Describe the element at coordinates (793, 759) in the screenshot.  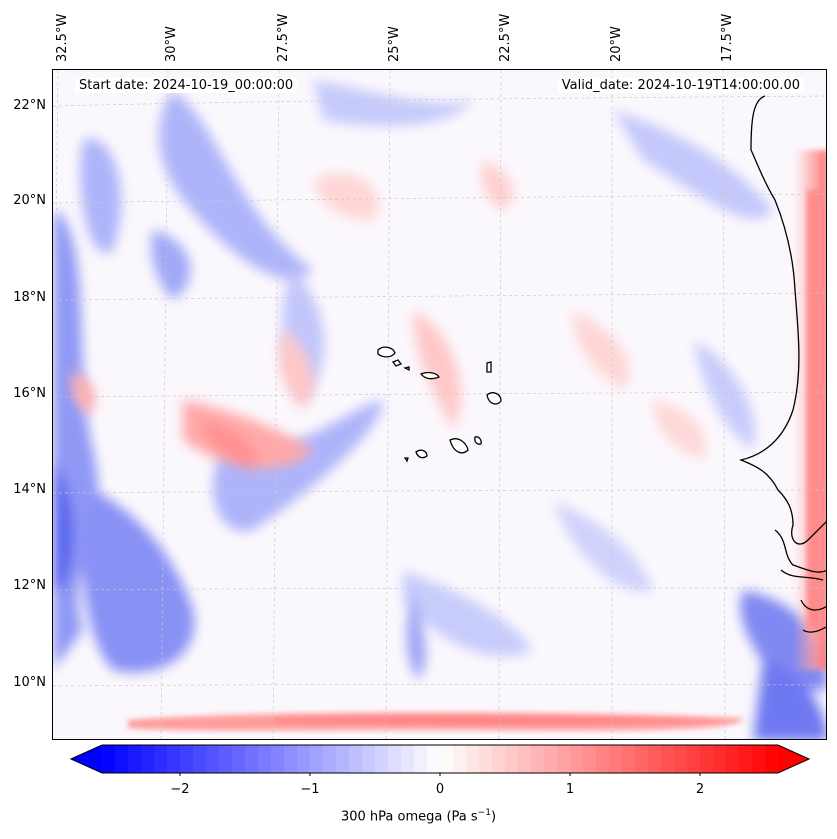
I see `colorbar-extend-max` at that location.